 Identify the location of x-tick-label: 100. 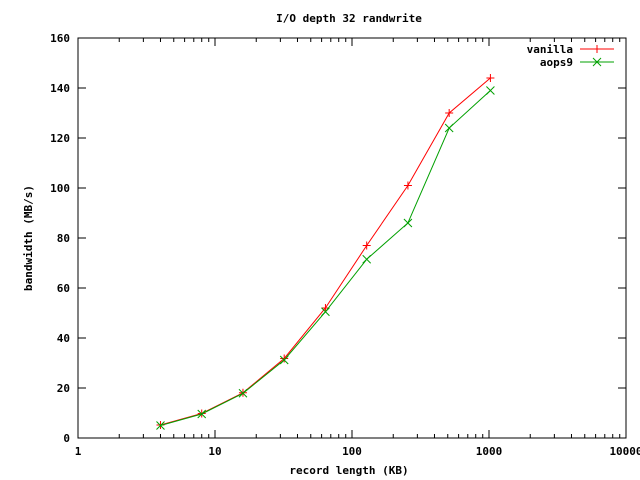
(352, 451).